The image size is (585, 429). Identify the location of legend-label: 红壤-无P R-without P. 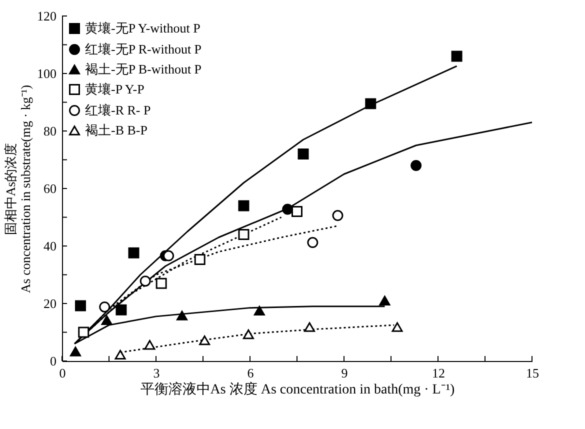
(143, 49).